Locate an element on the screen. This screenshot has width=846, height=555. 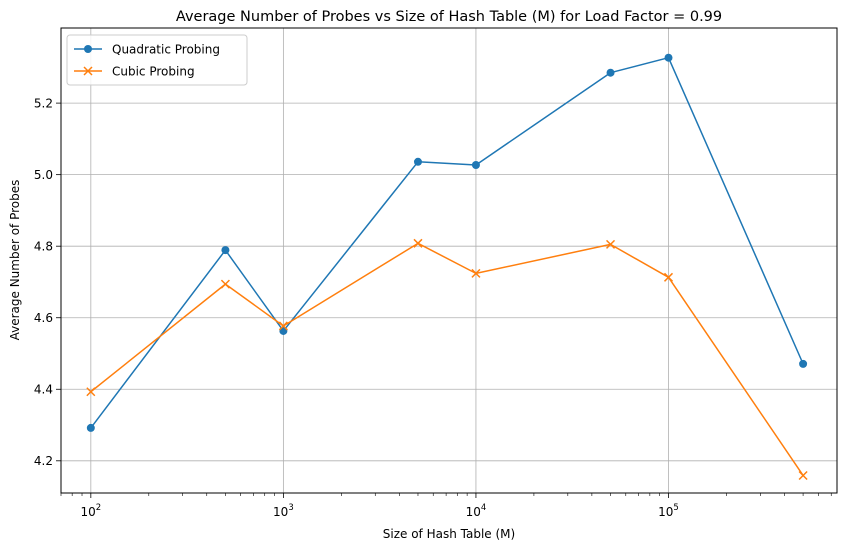
y-tick-label: 5.2 is located at coordinates (43, 103).